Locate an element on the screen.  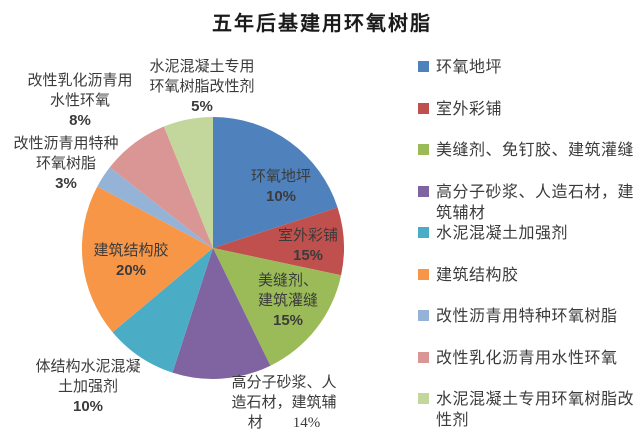
legend-item: 高分子砂浆、人造石材，建筑辅材 is located at coordinates (531, 203).